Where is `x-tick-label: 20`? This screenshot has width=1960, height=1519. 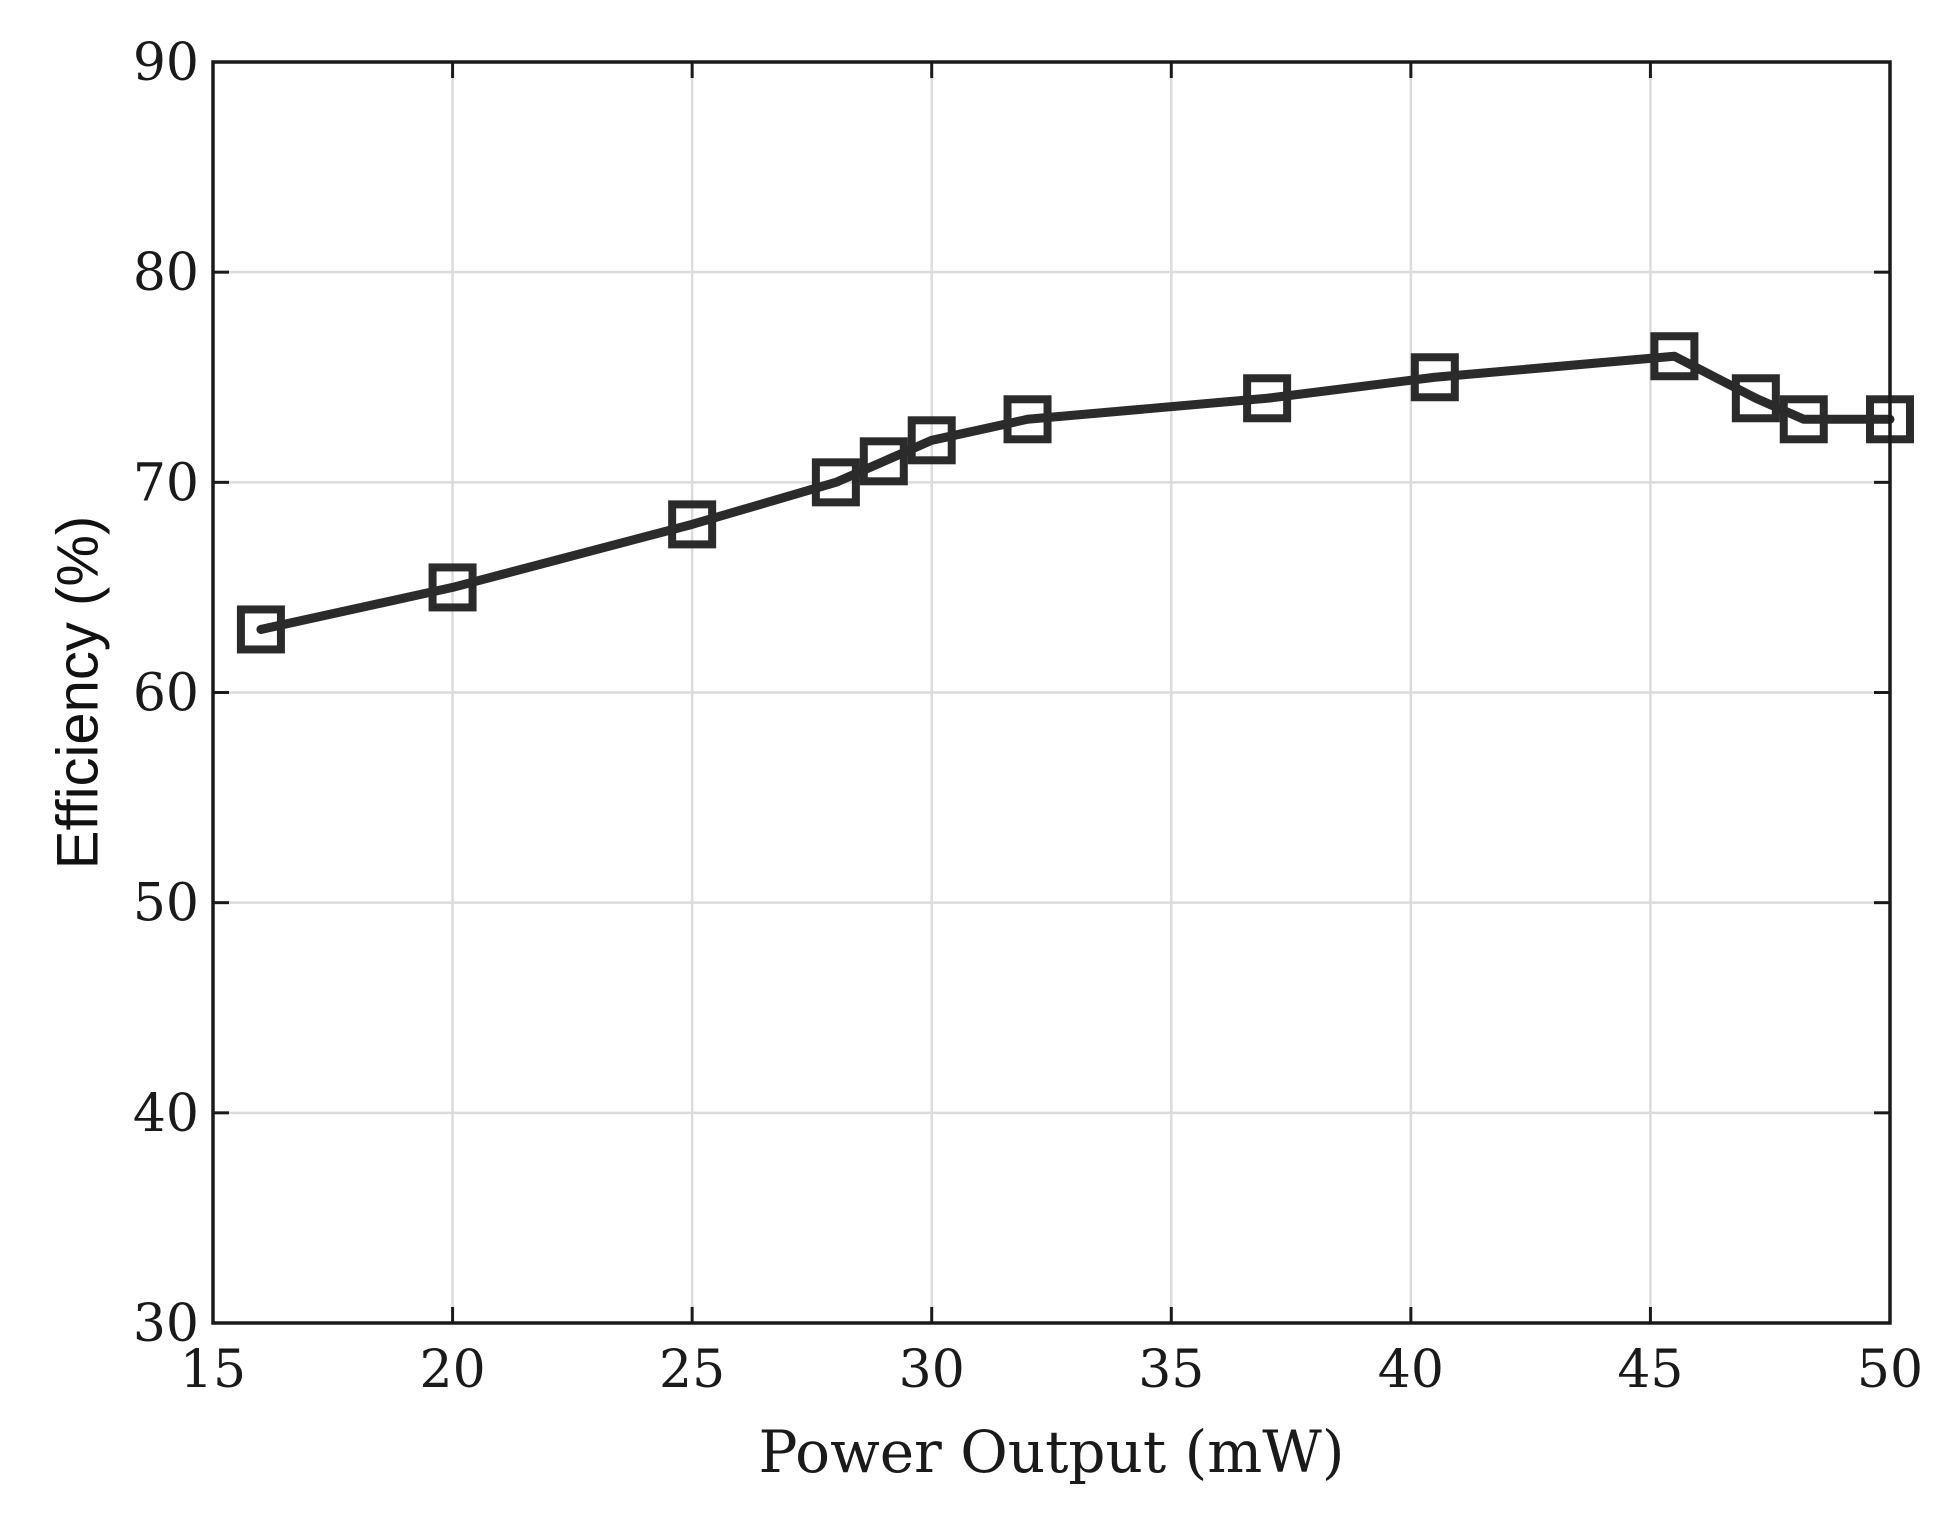
x-tick-label: 20 is located at coordinates (452, 1370).